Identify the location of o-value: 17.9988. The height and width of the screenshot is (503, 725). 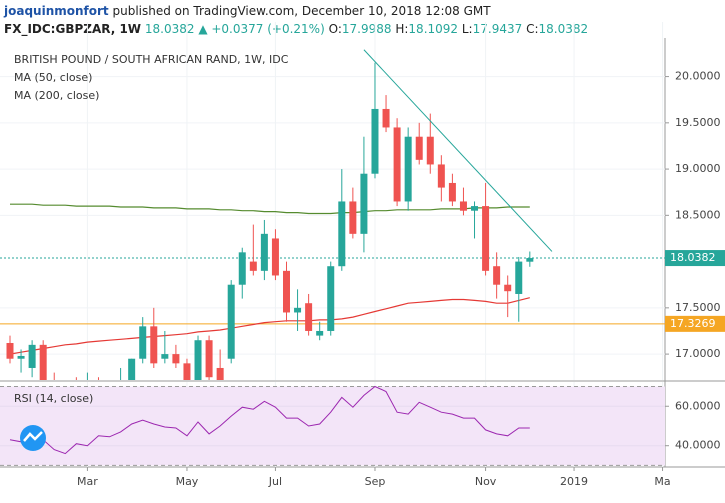
(367, 29).